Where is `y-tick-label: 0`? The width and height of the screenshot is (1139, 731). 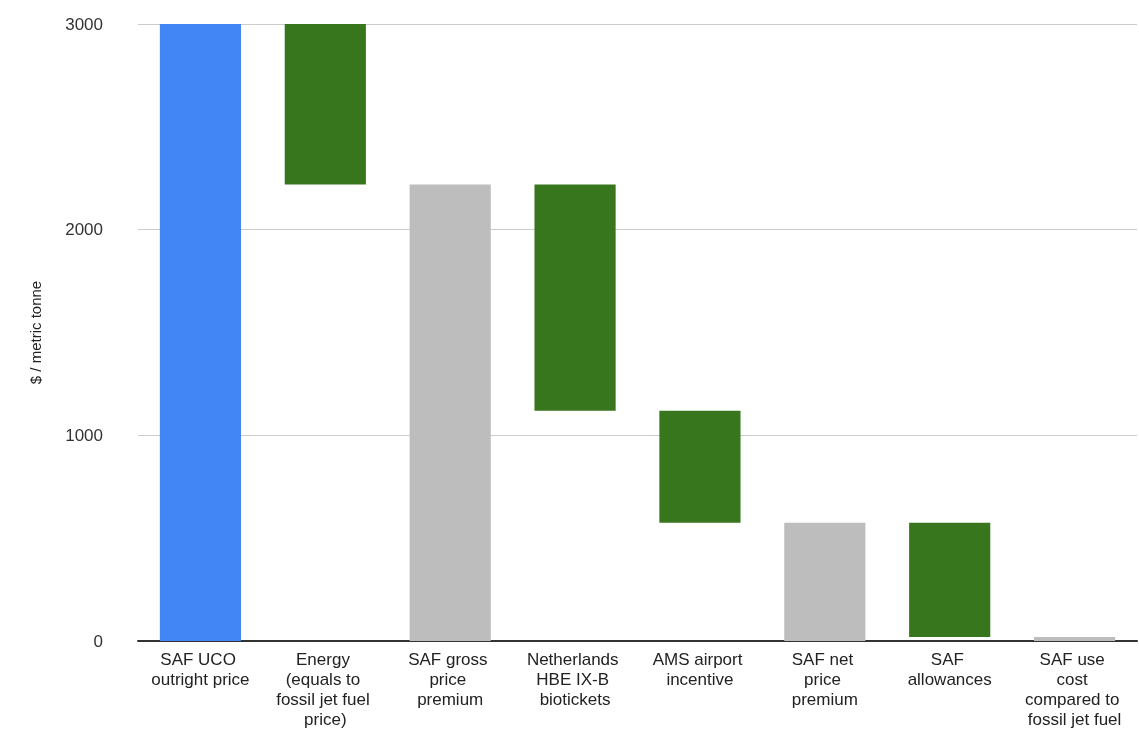
y-tick-label: 0 is located at coordinates (98, 641).